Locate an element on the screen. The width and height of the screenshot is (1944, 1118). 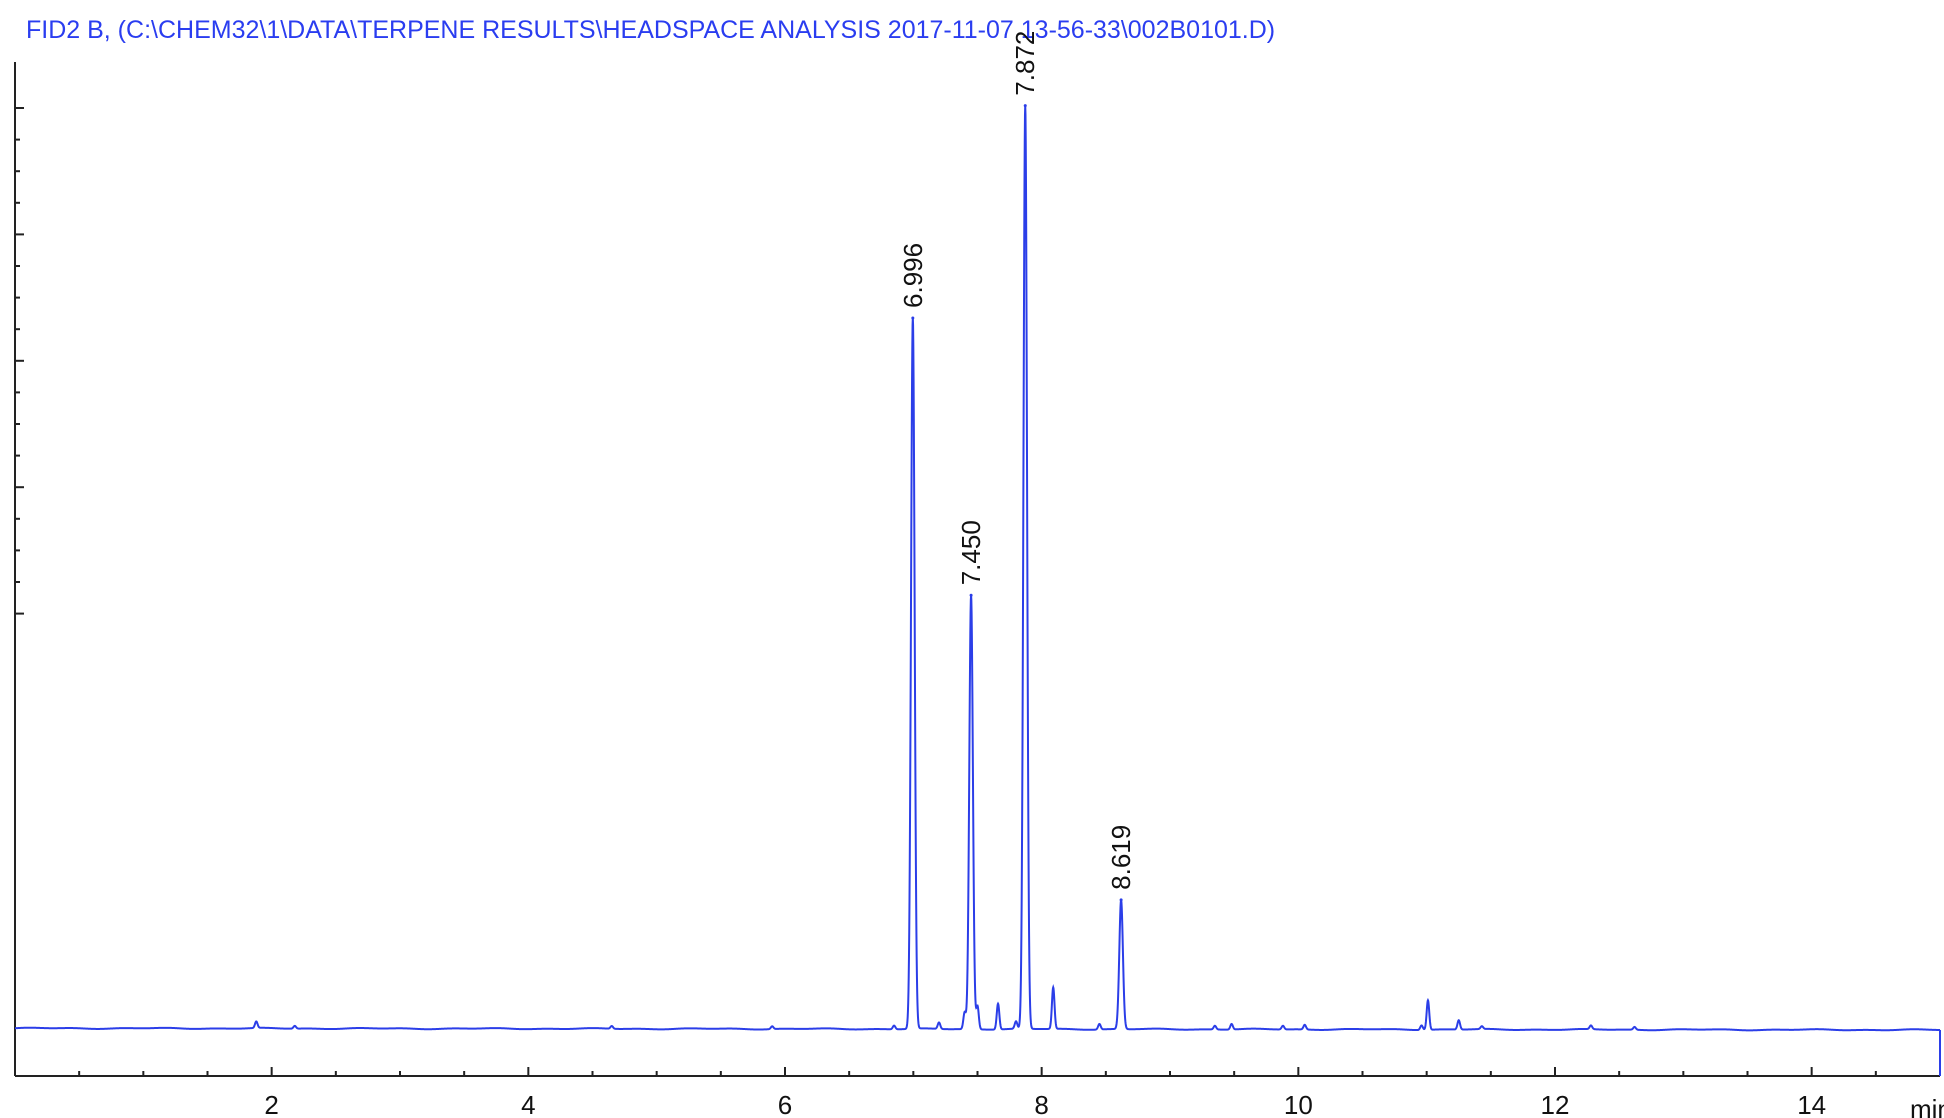
peak-label: 7.872 is located at coordinates (1025, 63).